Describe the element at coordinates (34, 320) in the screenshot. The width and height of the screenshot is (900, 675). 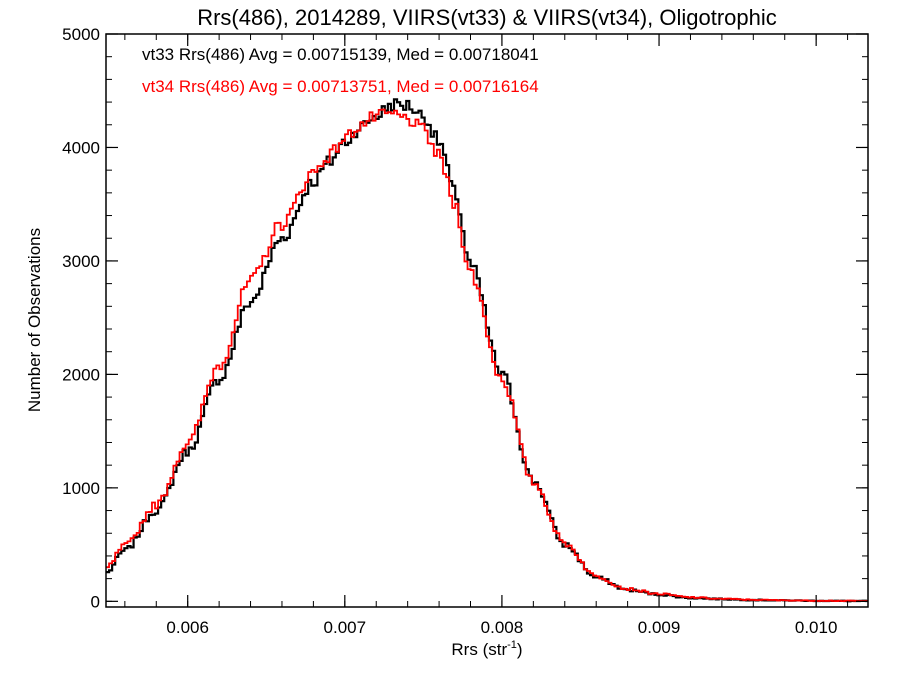
I see `y-axis-label: Number of Observations` at that location.